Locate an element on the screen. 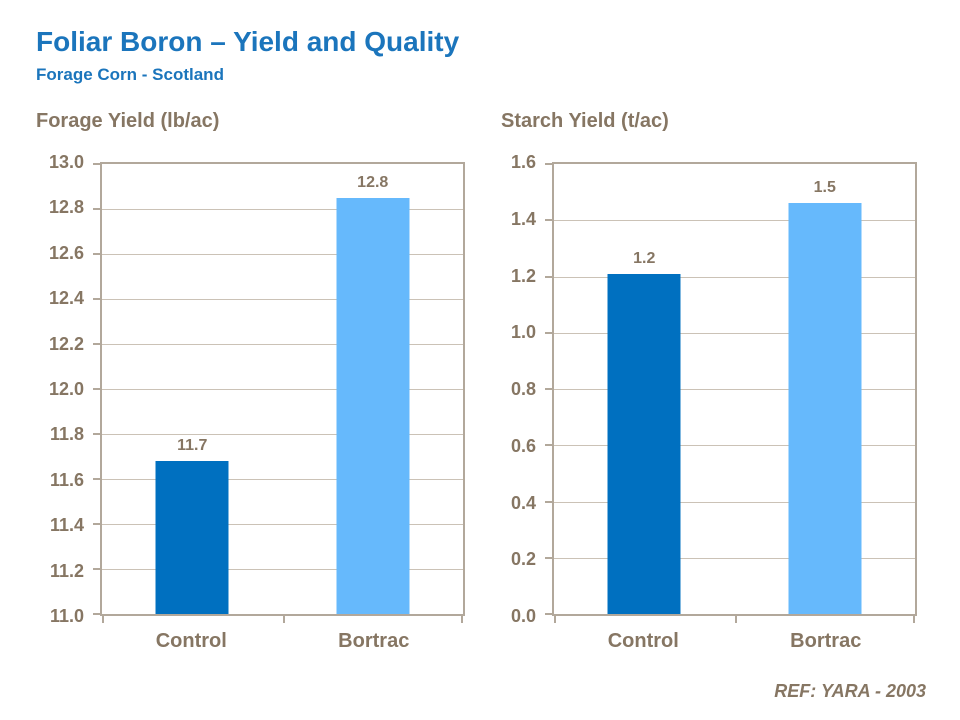 This screenshot has height=720, width=960. y-axis-labels: 0.0 0.2 0.4 0.6 0.8 1.0 1.2 1.4 1.6 is located at coordinates (526, 389).